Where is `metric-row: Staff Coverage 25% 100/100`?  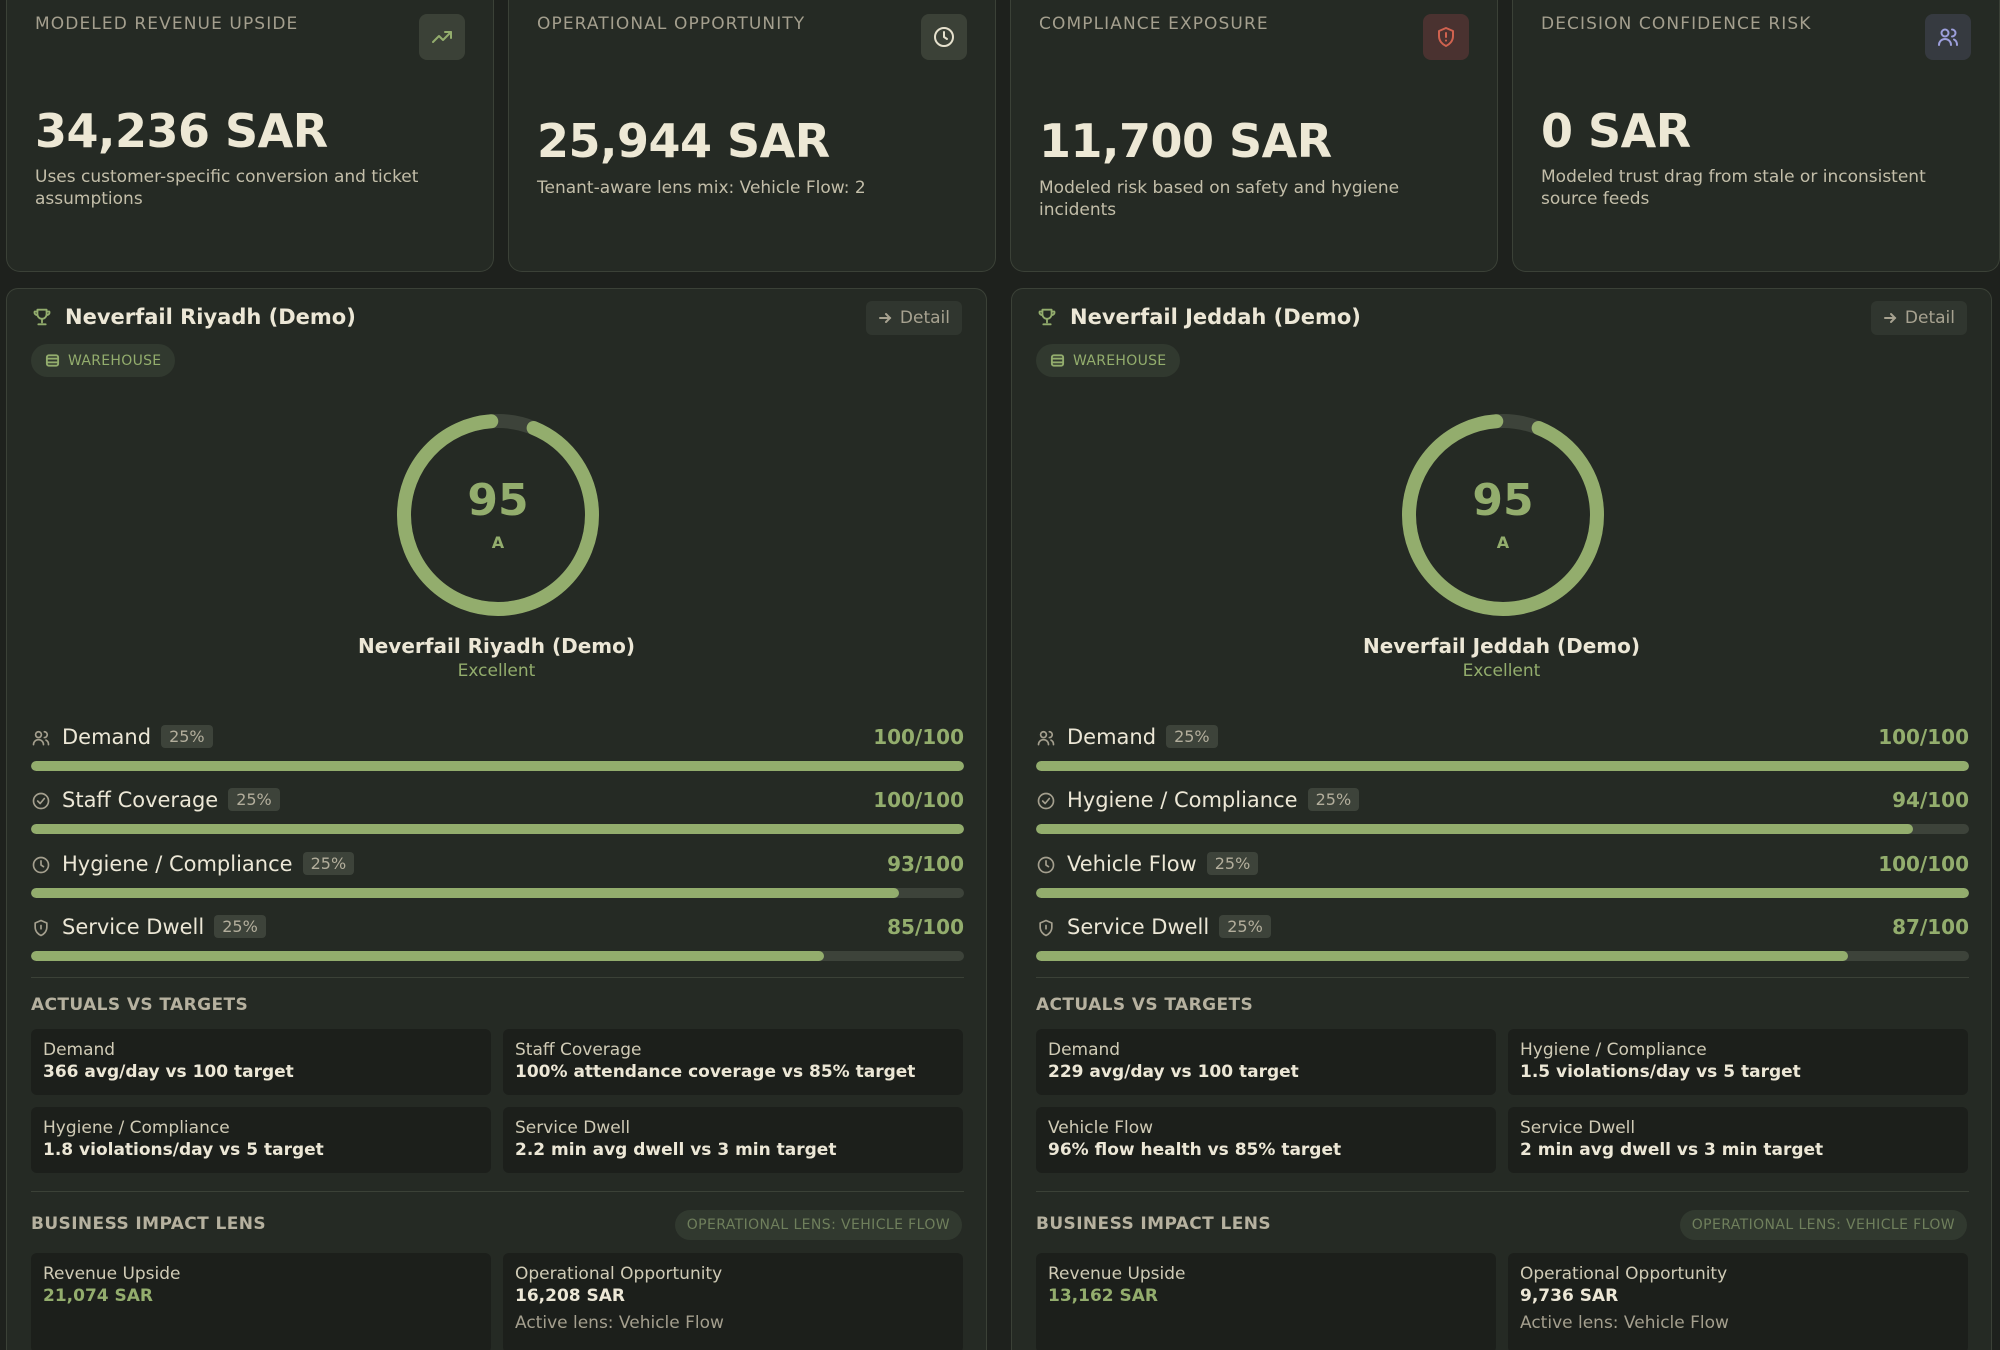
metric-row: Staff Coverage 25% 100/100 is located at coordinates (497, 815).